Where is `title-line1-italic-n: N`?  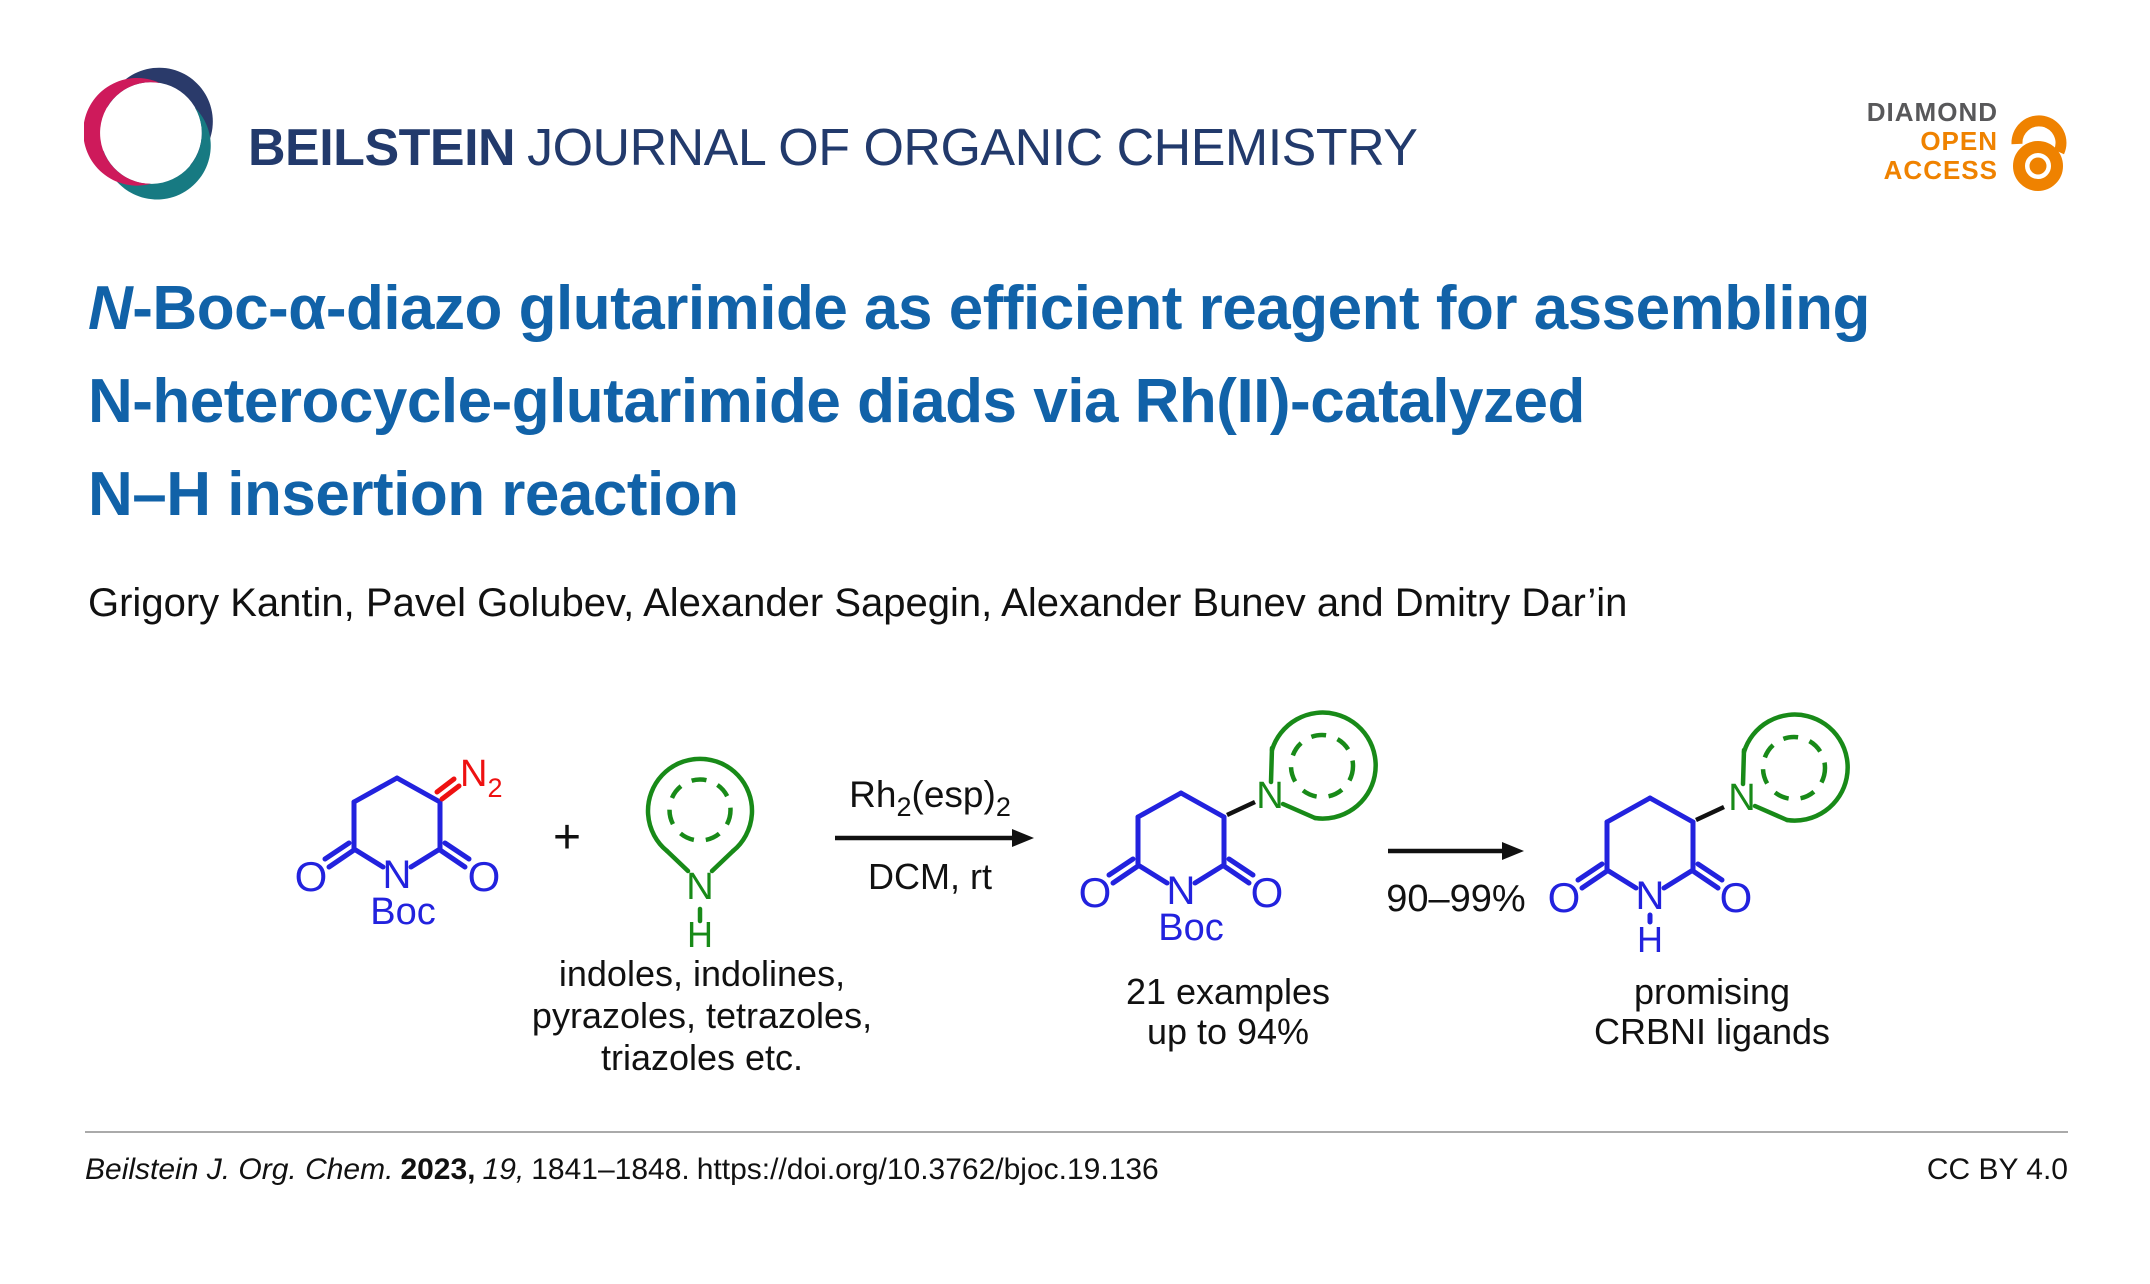
title-line1-italic-n: N is located at coordinates (110, 308).